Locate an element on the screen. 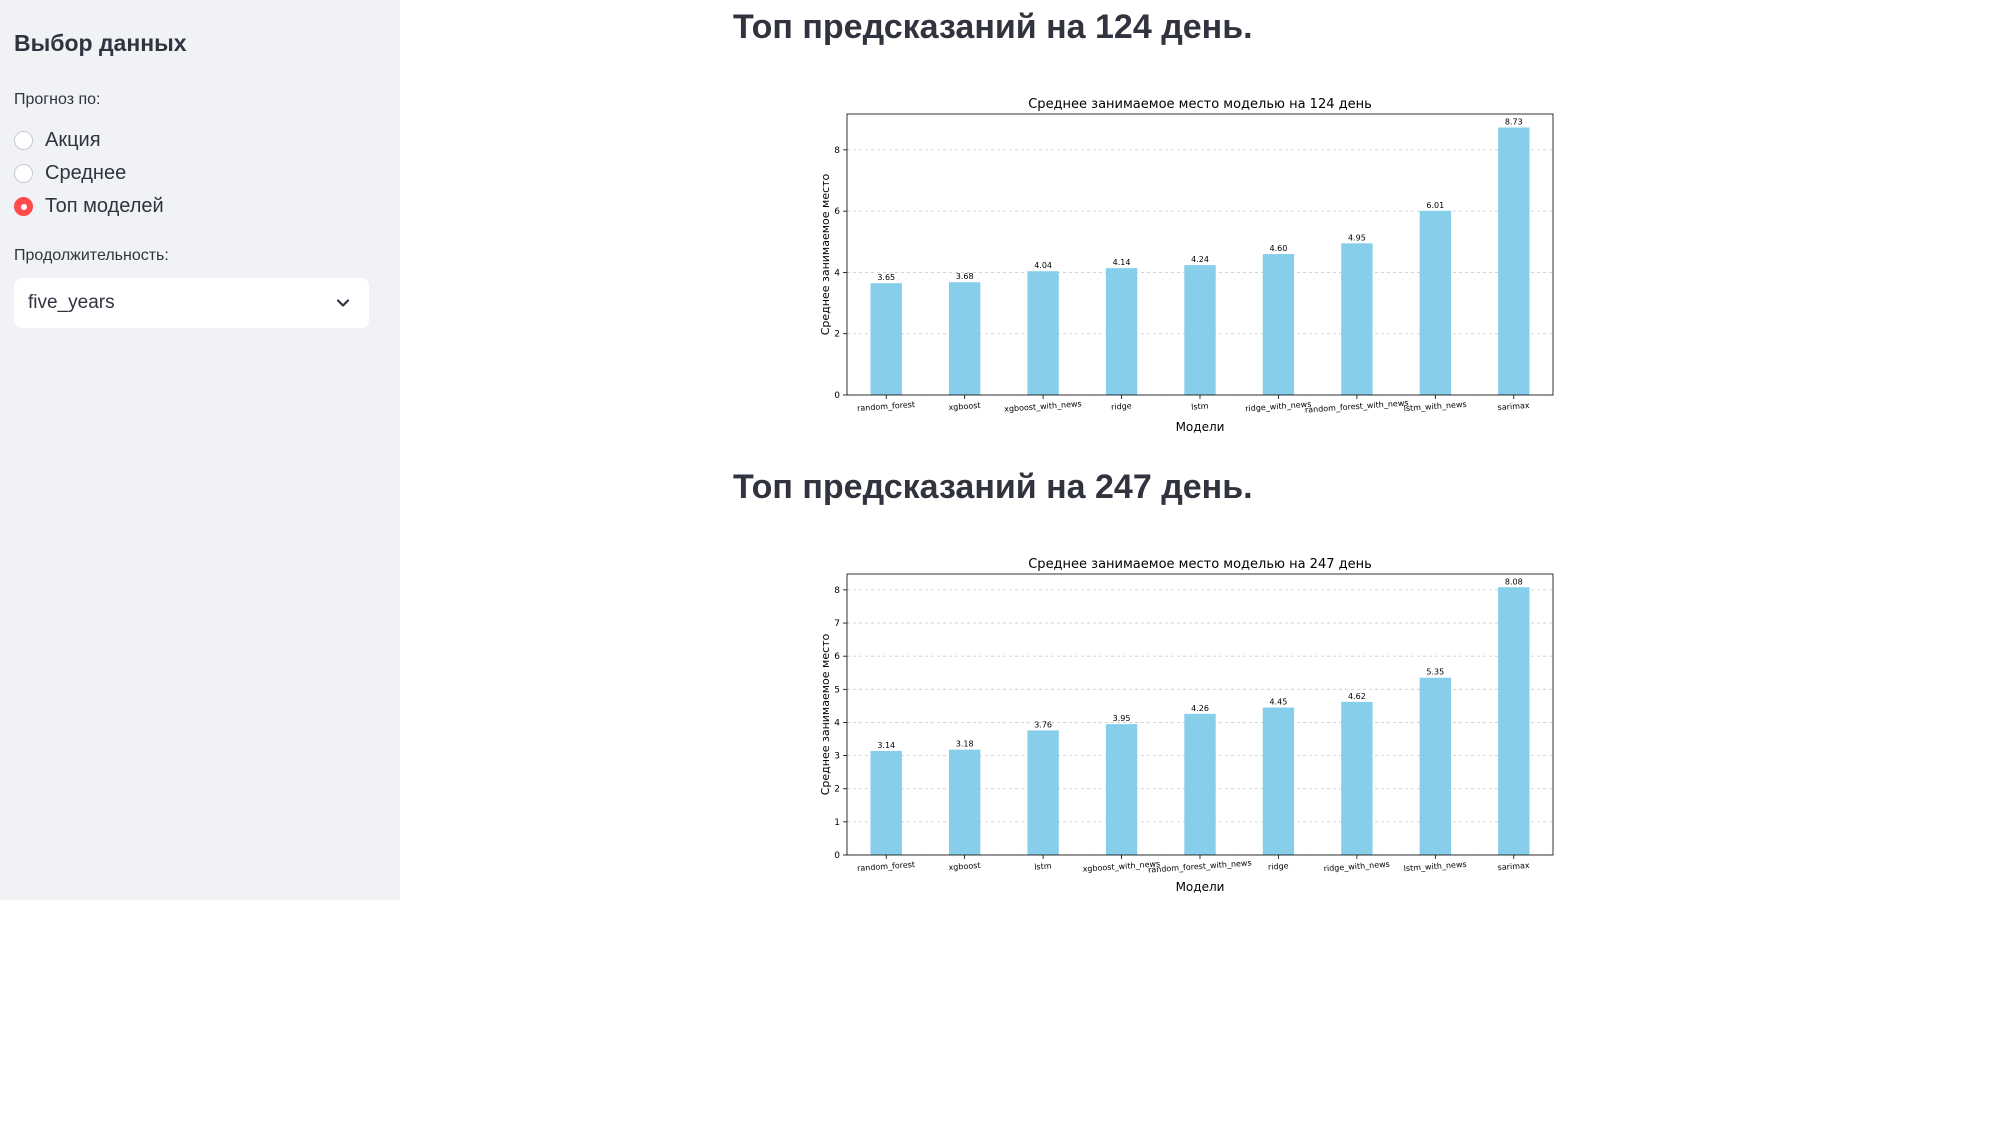 This screenshot has width=1997, height=1146. radio-option-top-models: Топ моделей is located at coordinates (89, 206).